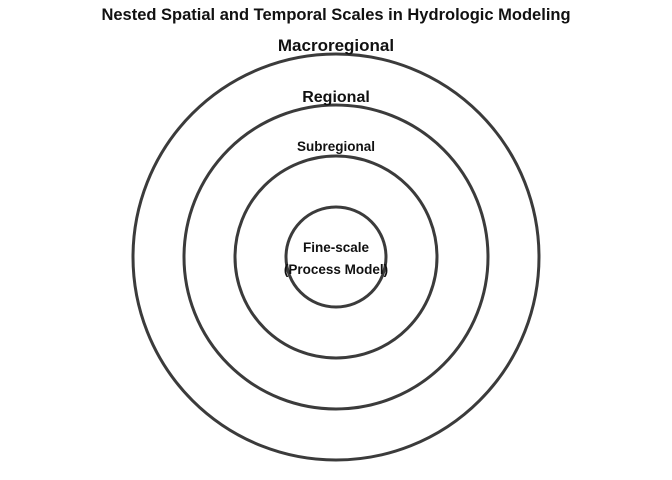 This screenshot has width=672, height=480. I want to click on fine-scale-ring, so click(336, 257).